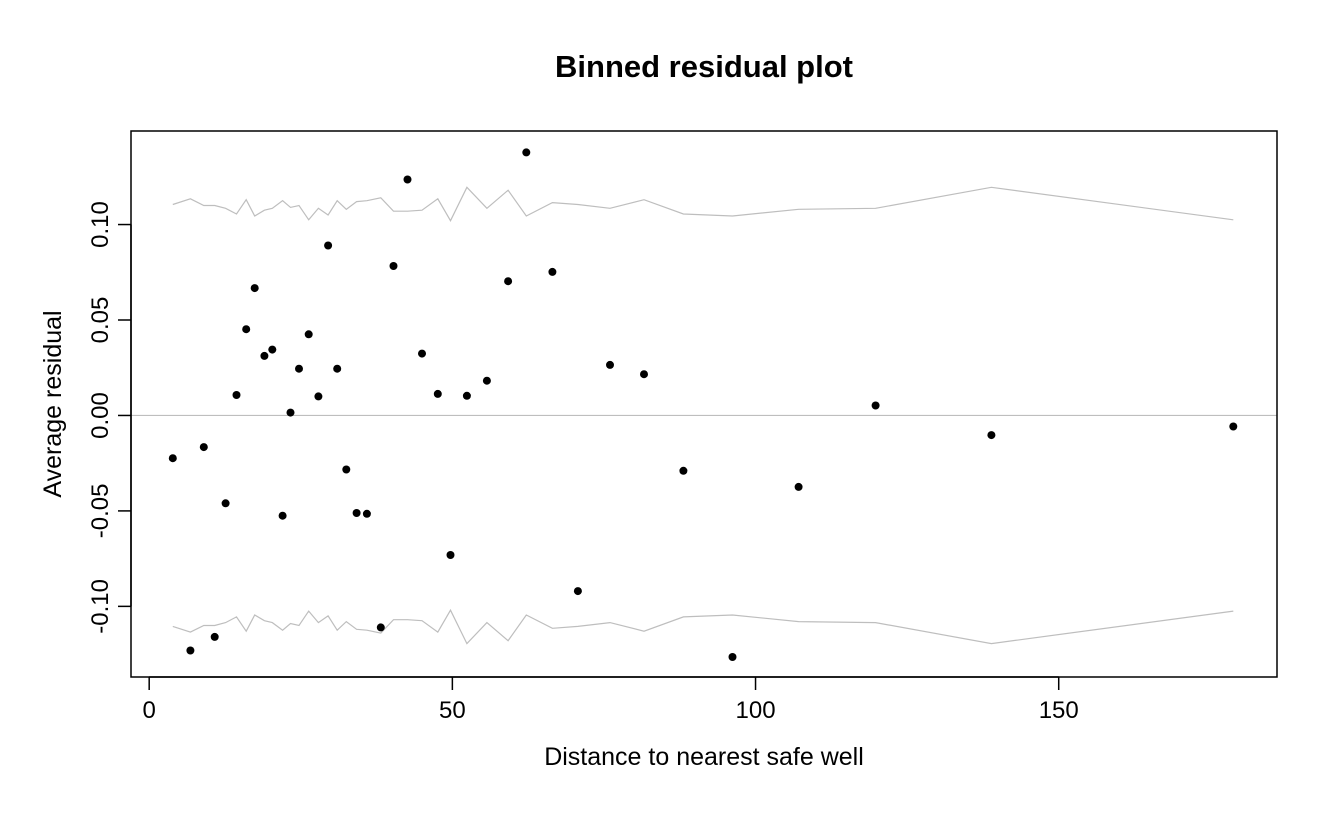  I want to click on x-tick-label: 0, so click(149, 710).